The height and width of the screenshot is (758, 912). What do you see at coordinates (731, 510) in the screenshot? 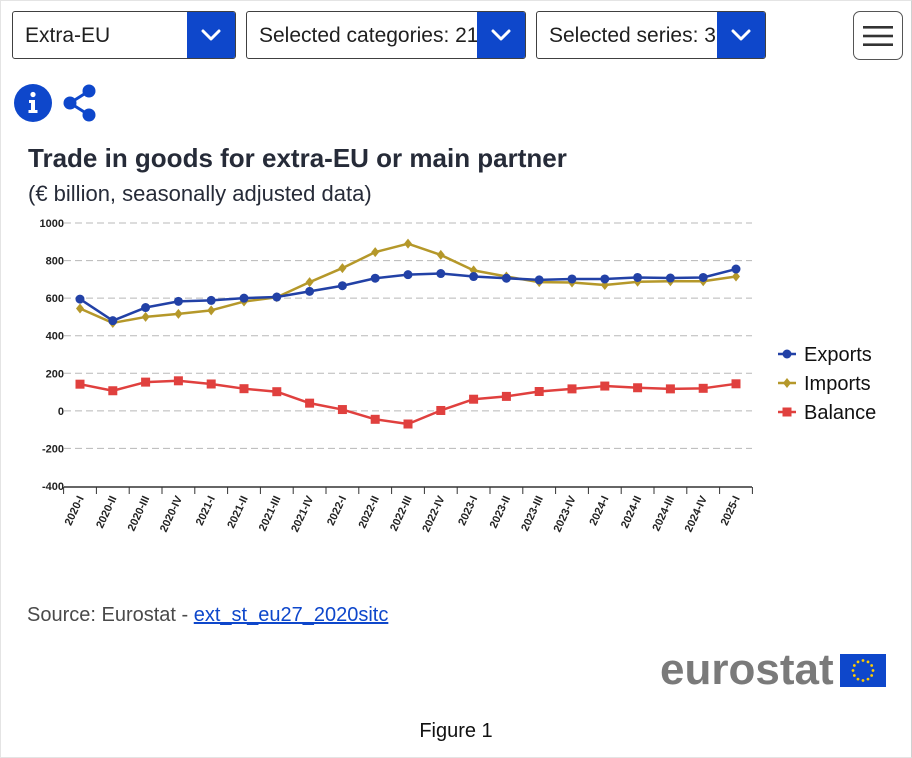
I see `x-tick-label: 2025-I` at bounding box center [731, 510].